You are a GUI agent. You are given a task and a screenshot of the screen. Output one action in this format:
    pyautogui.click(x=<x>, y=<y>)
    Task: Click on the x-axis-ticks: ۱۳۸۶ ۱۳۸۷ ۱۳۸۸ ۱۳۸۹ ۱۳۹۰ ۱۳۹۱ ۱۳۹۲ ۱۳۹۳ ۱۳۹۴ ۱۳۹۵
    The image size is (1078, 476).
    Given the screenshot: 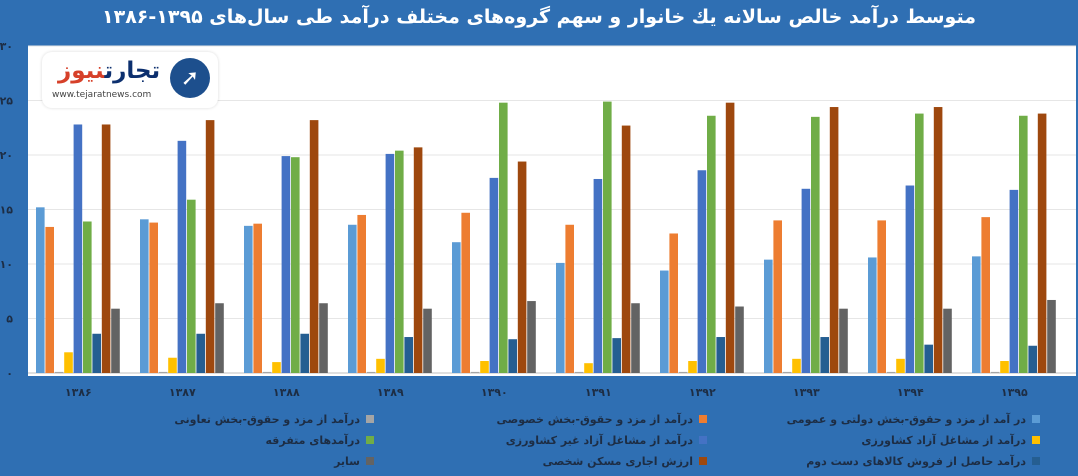 What is the action you would take?
    pyautogui.click(x=546, y=392)
    